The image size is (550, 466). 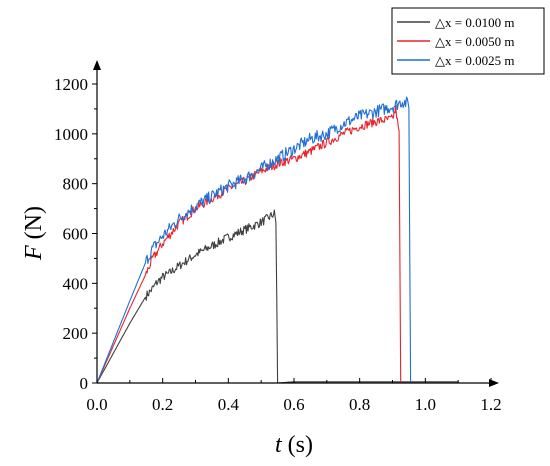 I want to click on y-tick-label: 1200, so click(x=71, y=84).